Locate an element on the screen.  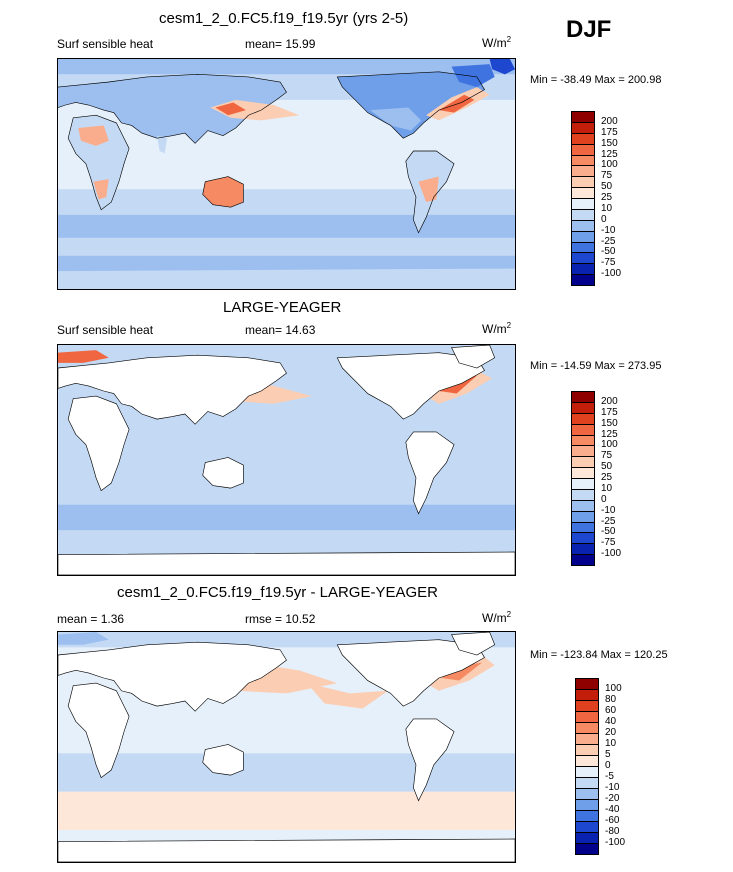
season-label: DJF is located at coordinates (589, 29).